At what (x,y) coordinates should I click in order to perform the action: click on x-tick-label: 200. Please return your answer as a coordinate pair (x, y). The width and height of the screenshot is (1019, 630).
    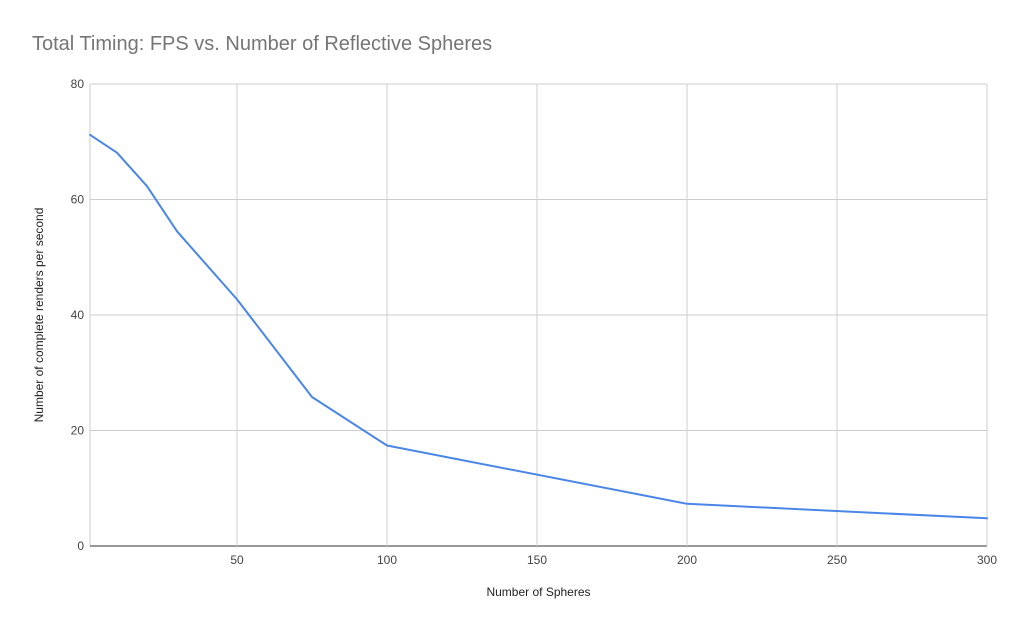
    Looking at the image, I should click on (687, 560).